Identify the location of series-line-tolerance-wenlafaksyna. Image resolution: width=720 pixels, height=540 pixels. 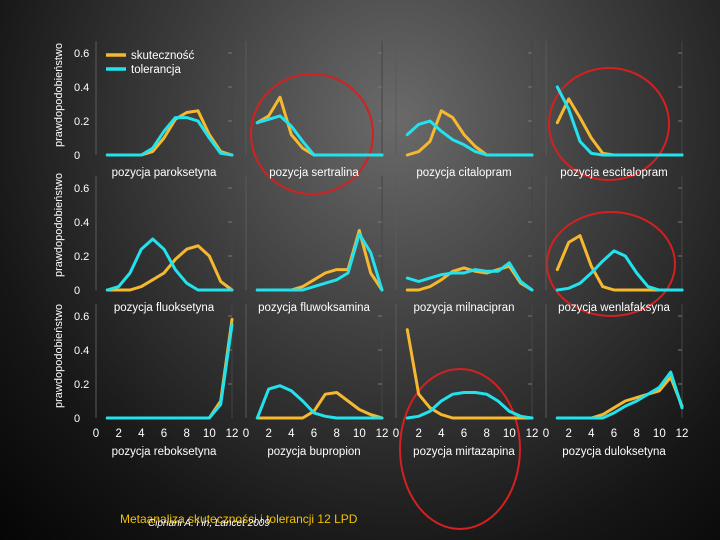
(619, 270).